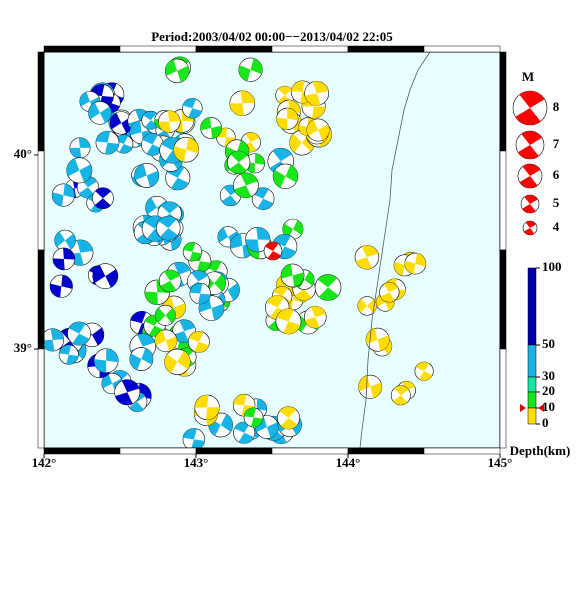 This screenshot has width=585, height=600. Describe the element at coordinates (556, 226) in the screenshot. I see `magnitude-label: 4` at that location.